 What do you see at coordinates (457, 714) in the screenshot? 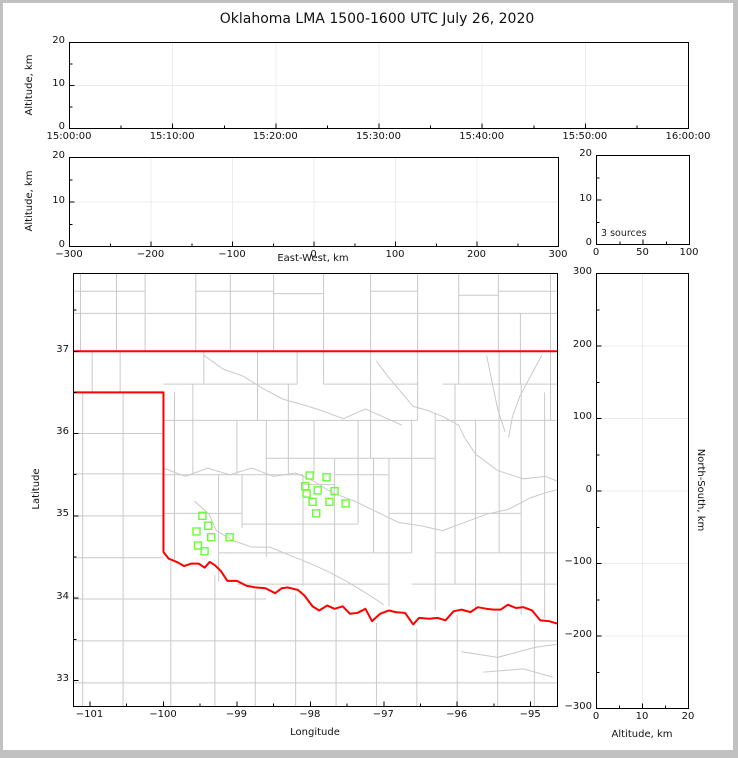
I see `tick-label: −96` at bounding box center [457, 714].